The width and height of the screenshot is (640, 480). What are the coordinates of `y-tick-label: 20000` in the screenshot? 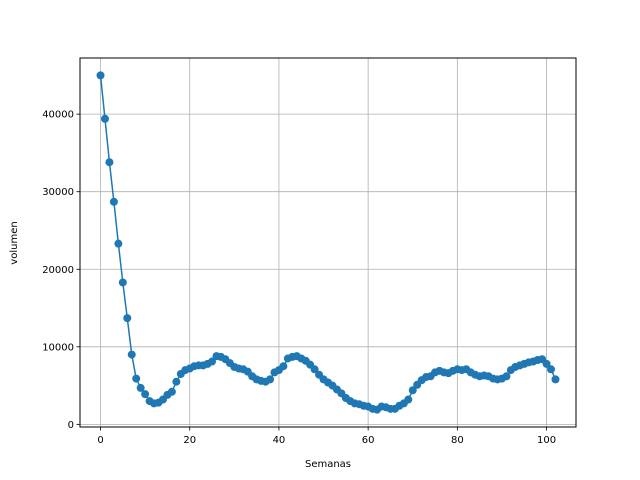 It's located at (58, 270).